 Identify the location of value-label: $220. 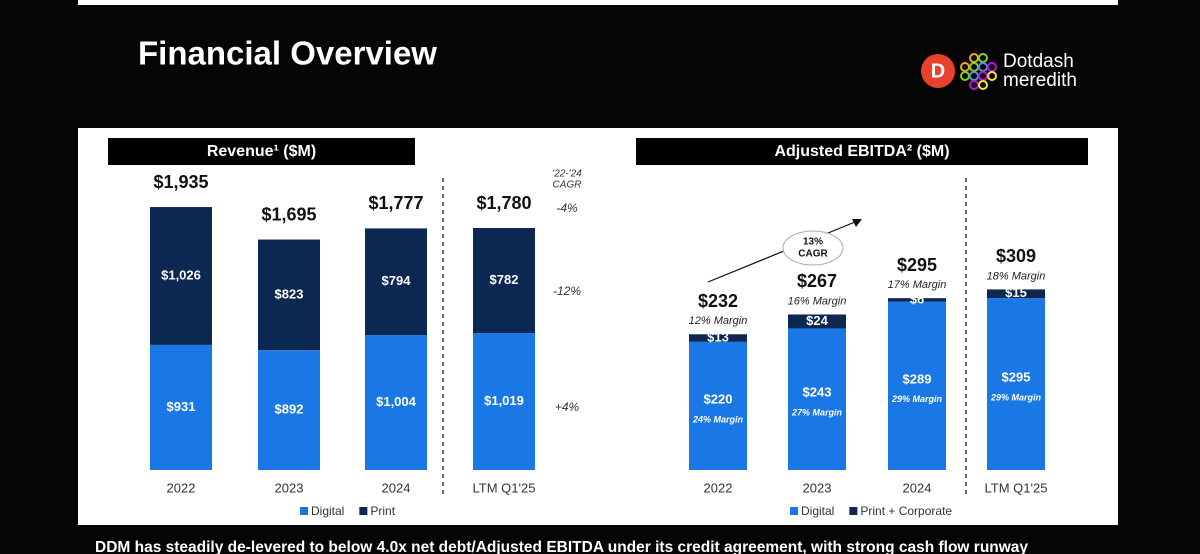
(718, 398).